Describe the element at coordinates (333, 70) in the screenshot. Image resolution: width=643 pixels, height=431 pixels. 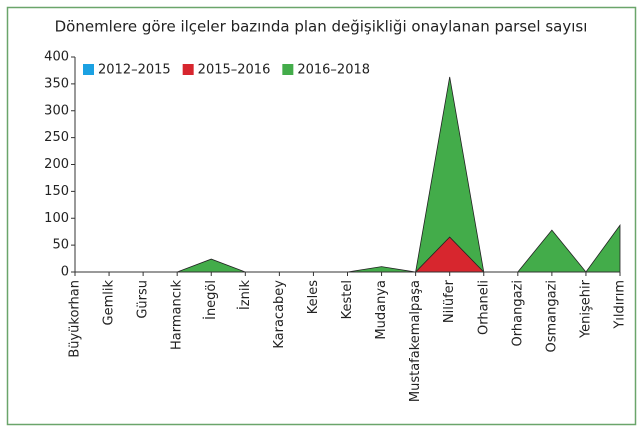
I see `legend-label: 2016–2018` at that location.